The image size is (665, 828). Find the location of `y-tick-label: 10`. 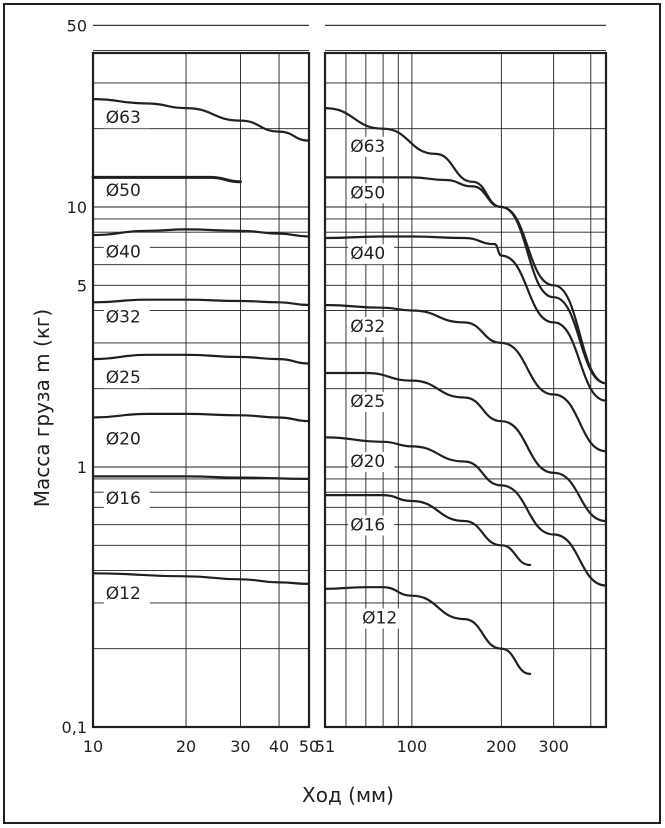

y-tick-label: 10 is located at coordinates (77, 207).